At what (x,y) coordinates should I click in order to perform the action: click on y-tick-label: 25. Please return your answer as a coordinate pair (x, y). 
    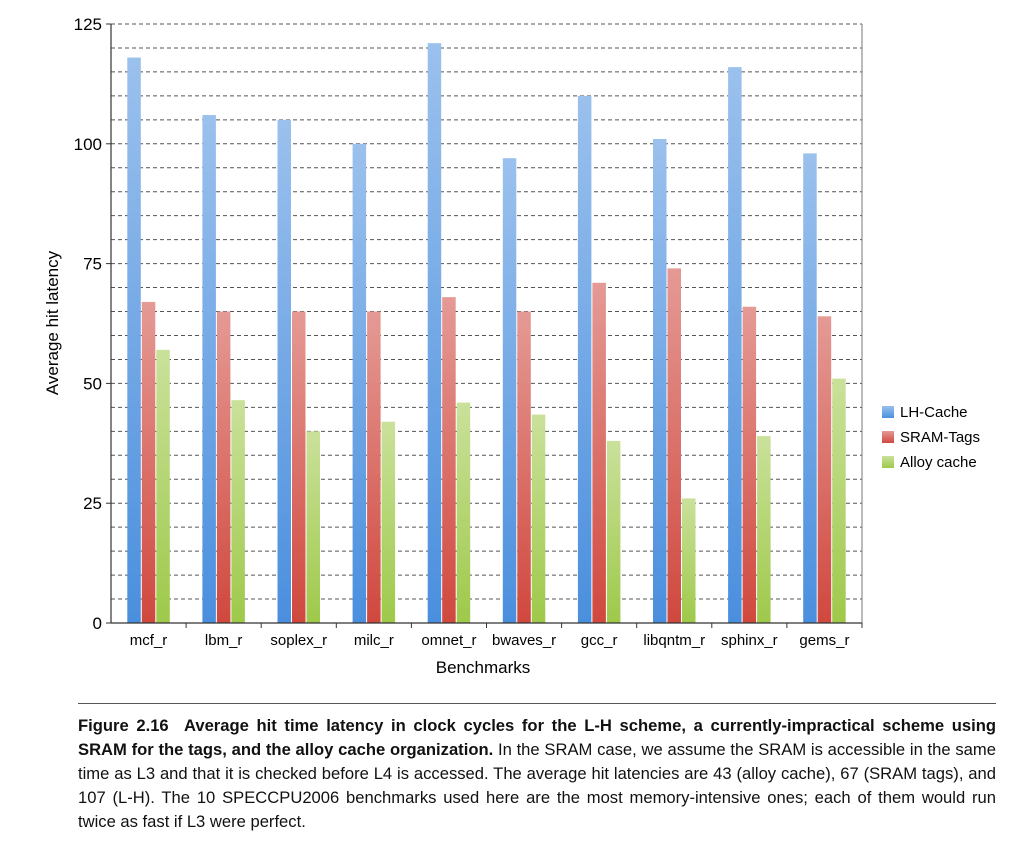
    Looking at the image, I should click on (92, 503).